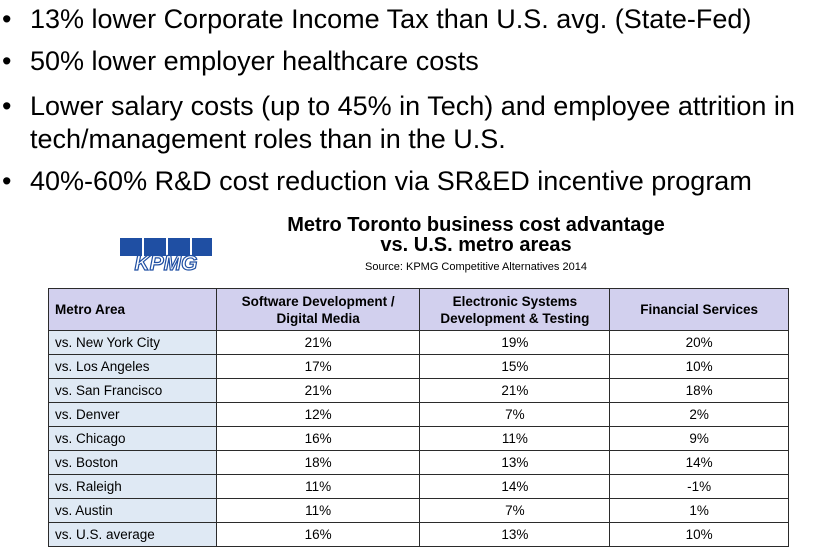  I want to click on metro-cell: vs. Boston, so click(132, 462).